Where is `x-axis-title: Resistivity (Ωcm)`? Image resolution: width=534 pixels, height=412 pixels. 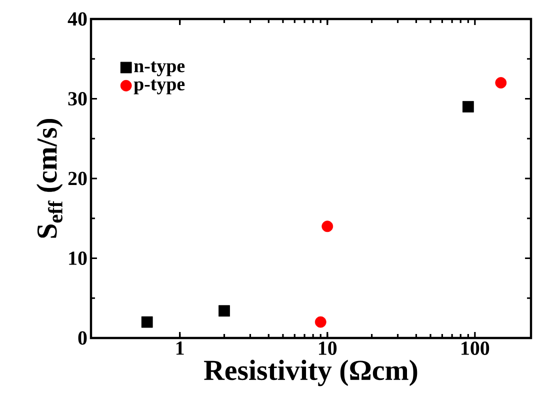
x-axis-title: Resistivity (Ωcm) is located at coordinates (311, 373).